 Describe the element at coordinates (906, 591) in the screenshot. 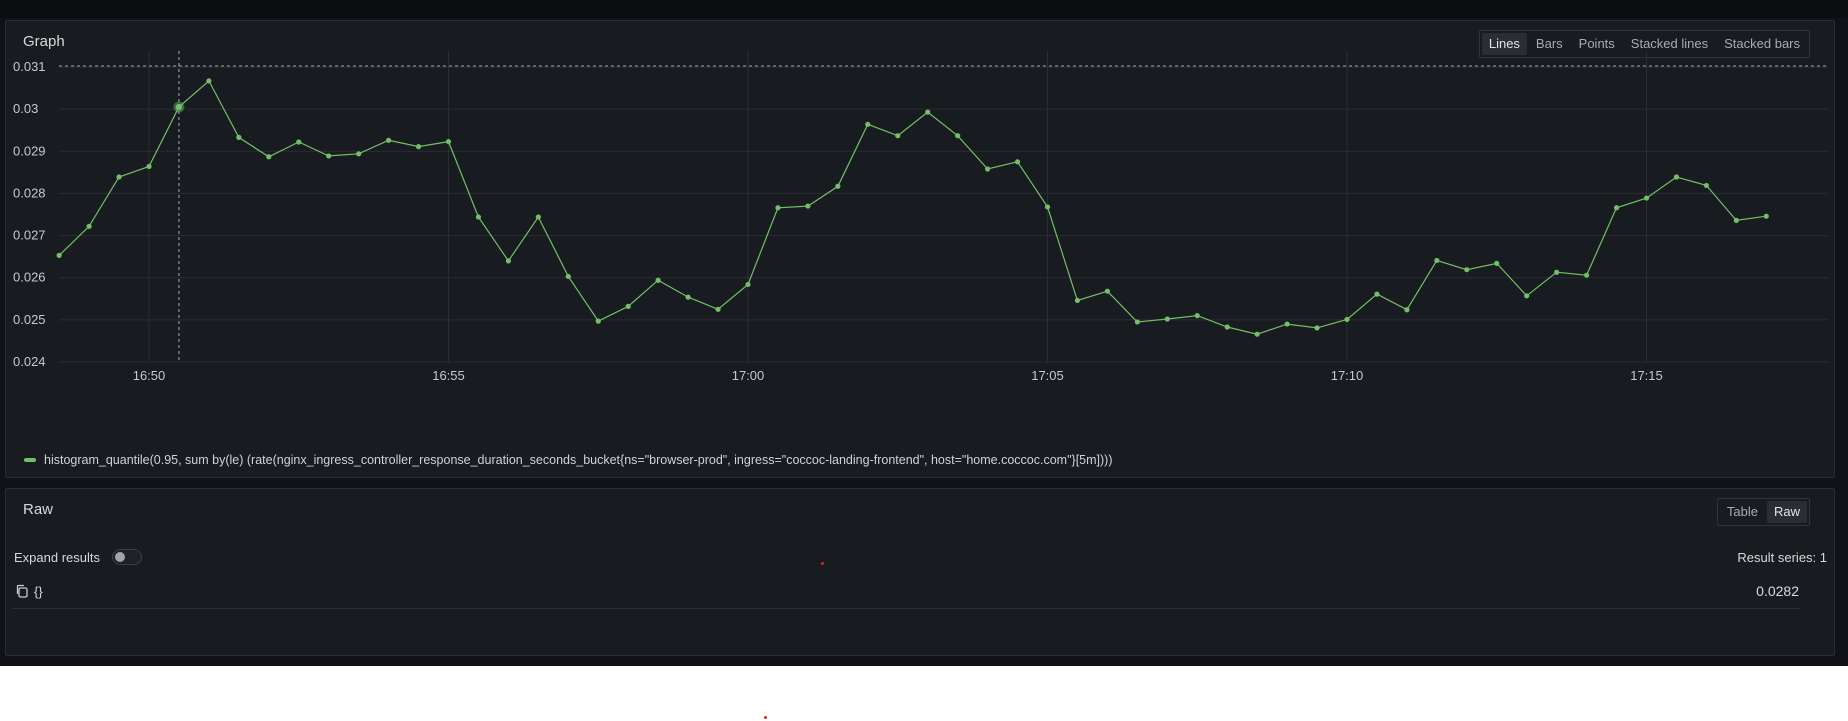

I see `table-row: {} 0.0282` at that location.